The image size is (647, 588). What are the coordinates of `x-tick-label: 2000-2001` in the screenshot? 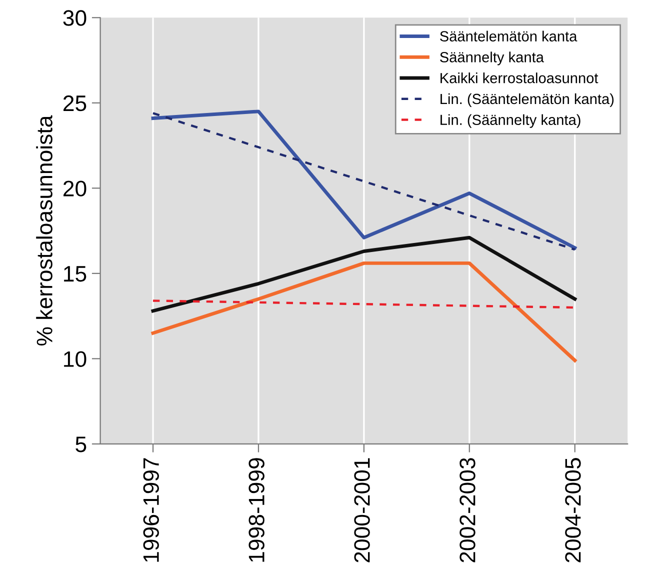 It's located at (362, 510).